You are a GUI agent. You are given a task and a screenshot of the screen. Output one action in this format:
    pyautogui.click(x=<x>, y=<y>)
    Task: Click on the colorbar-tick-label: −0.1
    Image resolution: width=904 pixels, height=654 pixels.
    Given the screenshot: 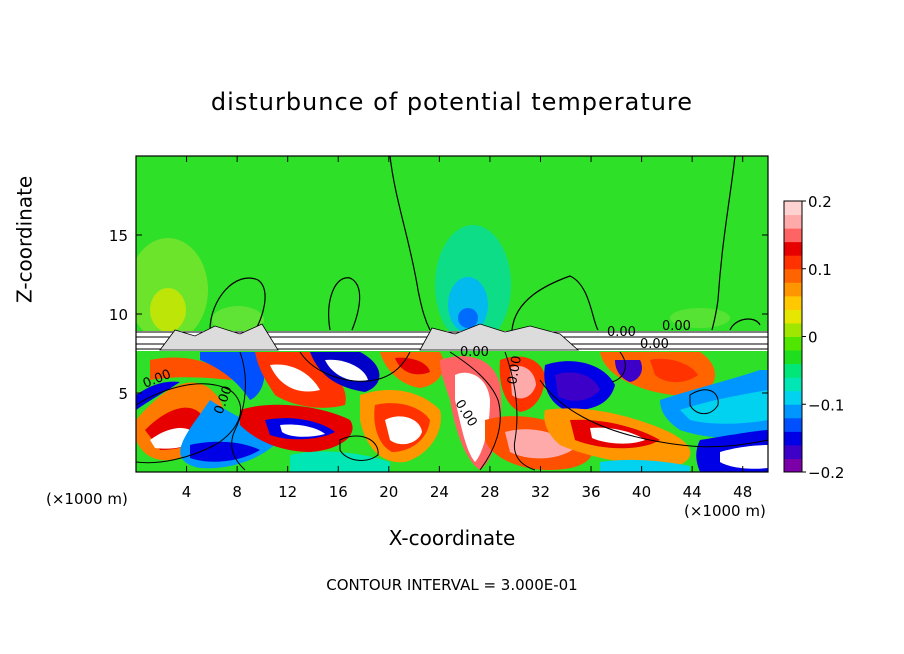 What is the action you would take?
    pyautogui.click(x=826, y=405)
    